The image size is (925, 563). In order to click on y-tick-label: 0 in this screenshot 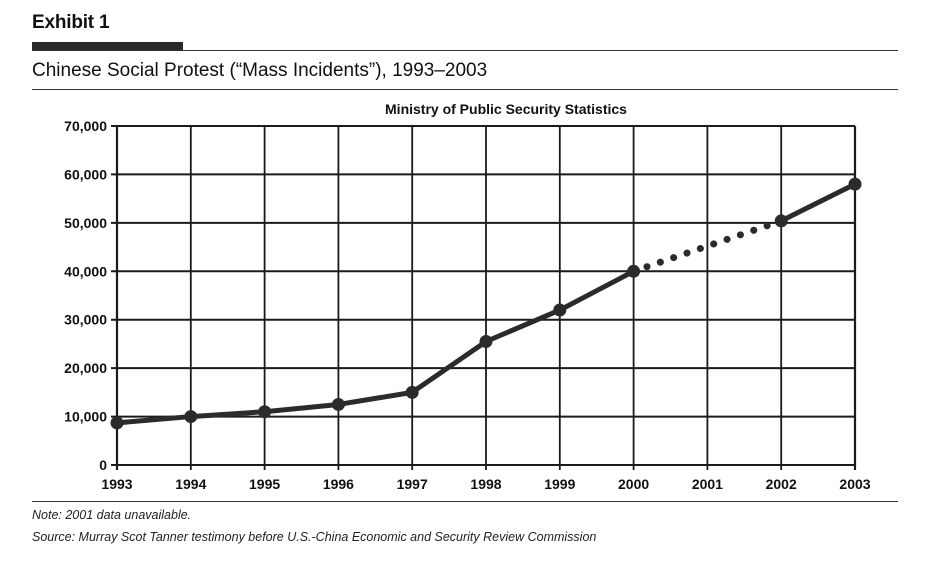, I will do `click(103, 465)`.